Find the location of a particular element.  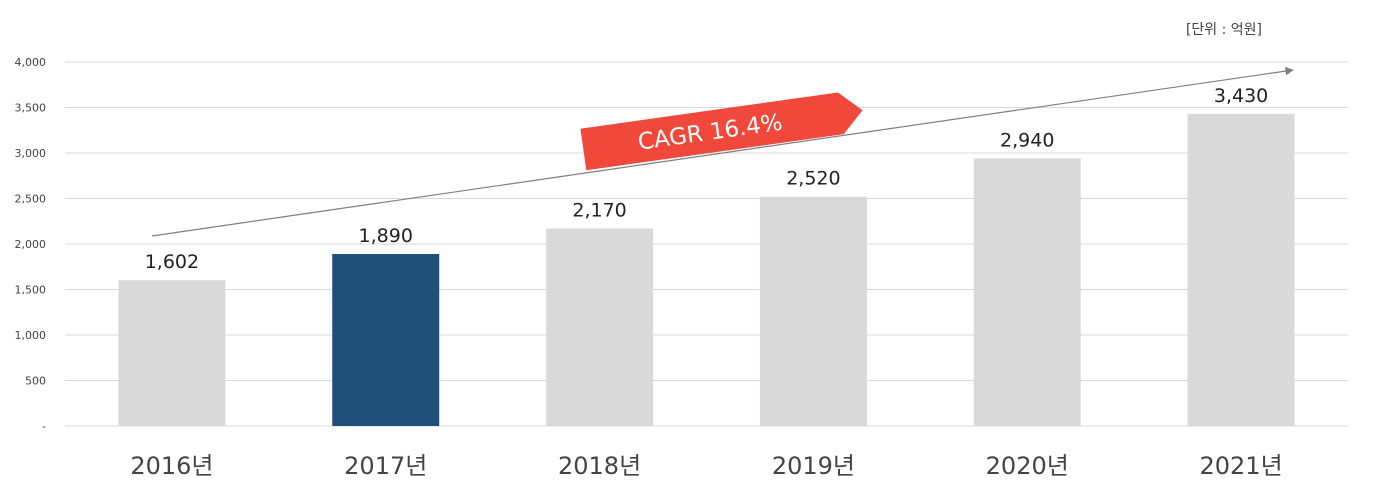

y-tick-label: 500 is located at coordinates (35, 381).